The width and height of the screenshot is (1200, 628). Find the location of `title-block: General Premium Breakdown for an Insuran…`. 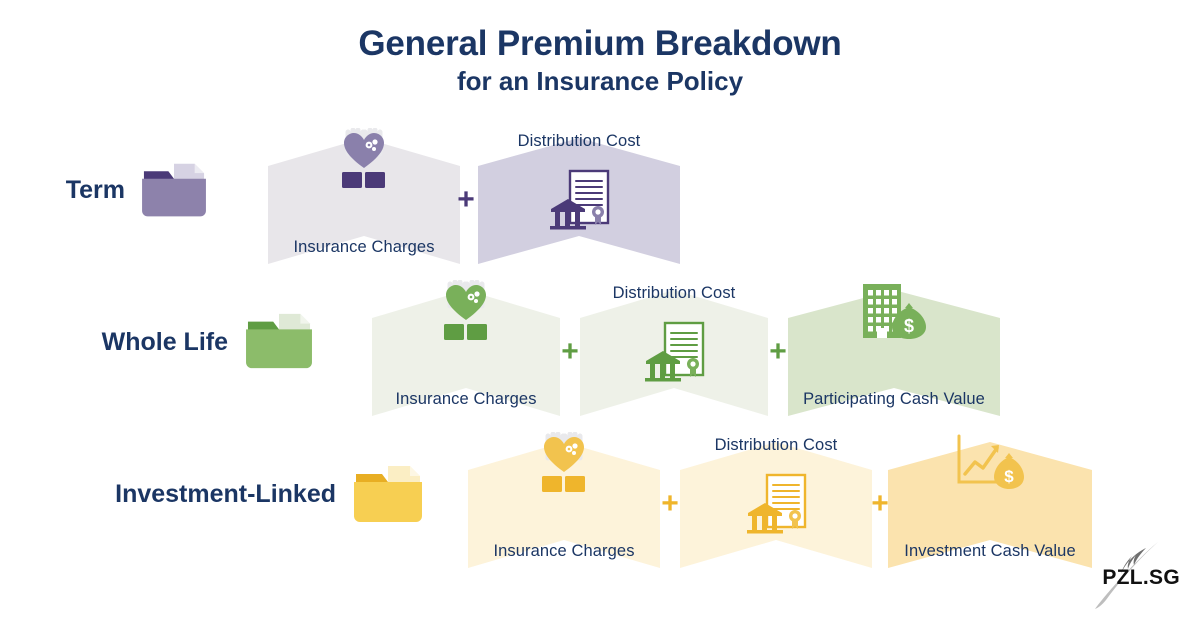

title-block: General Premium Breakdown for an Insuran… is located at coordinates (600, 61).